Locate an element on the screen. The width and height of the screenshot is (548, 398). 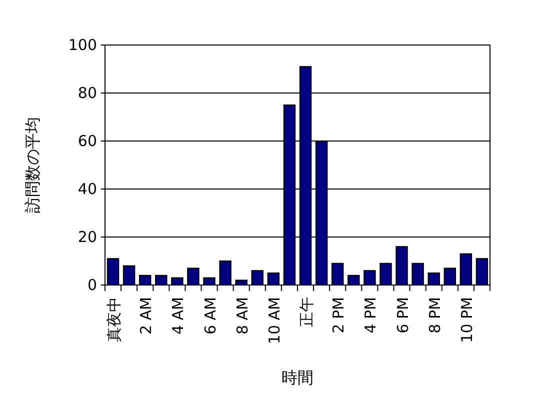
y-tick-label: 100 is located at coordinates (82, 45).